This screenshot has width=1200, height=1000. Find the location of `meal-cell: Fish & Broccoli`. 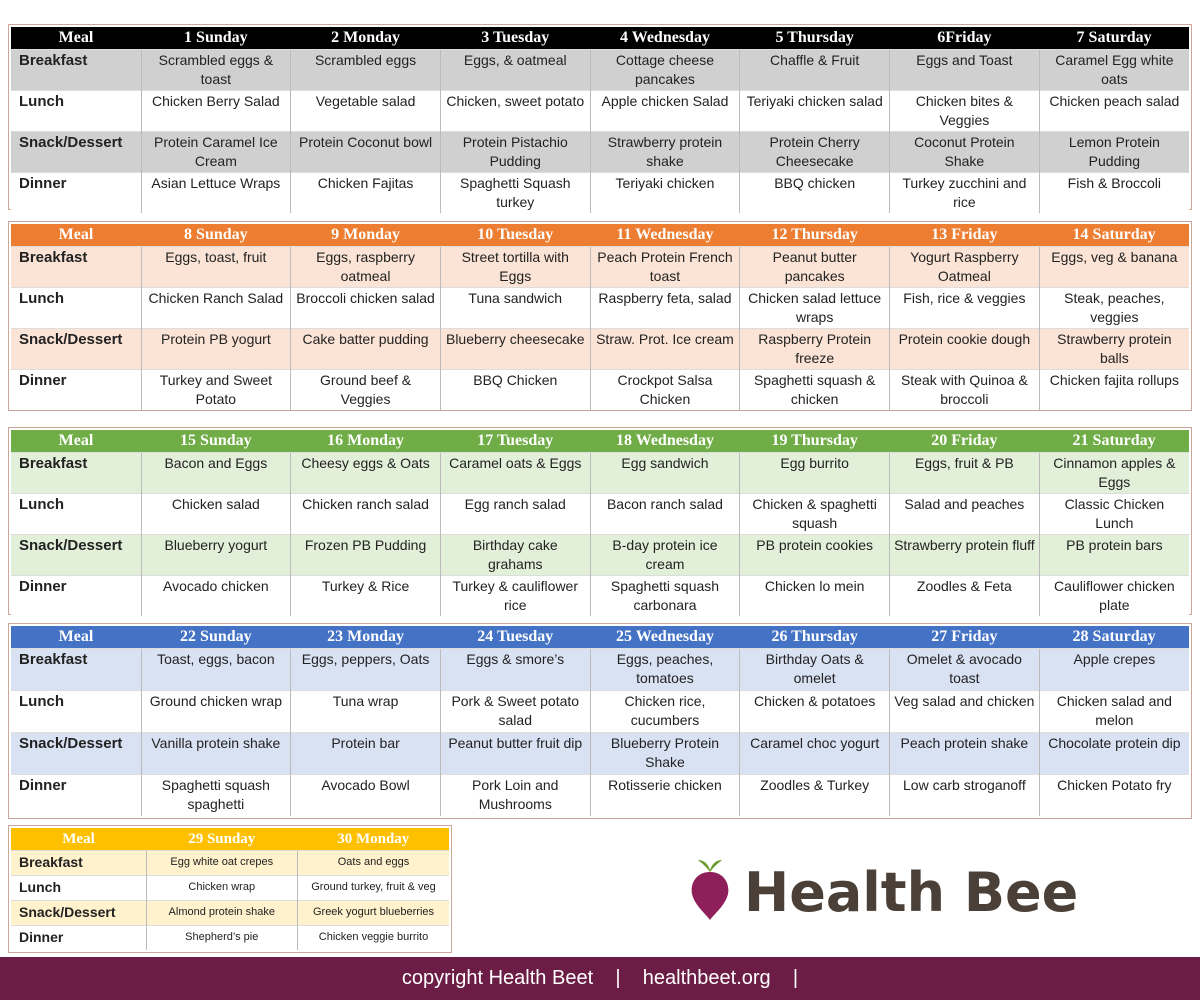

meal-cell: Fish & Broccoli is located at coordinates (1113, 192).